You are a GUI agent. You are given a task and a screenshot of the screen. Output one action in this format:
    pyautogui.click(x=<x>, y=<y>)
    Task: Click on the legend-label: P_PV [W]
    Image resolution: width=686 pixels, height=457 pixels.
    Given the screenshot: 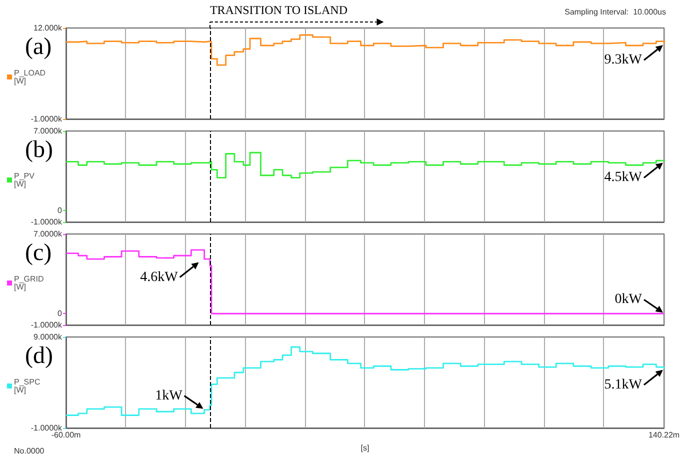 What is the action you would take?
    pyautogui.click(x=25, y=180)
    